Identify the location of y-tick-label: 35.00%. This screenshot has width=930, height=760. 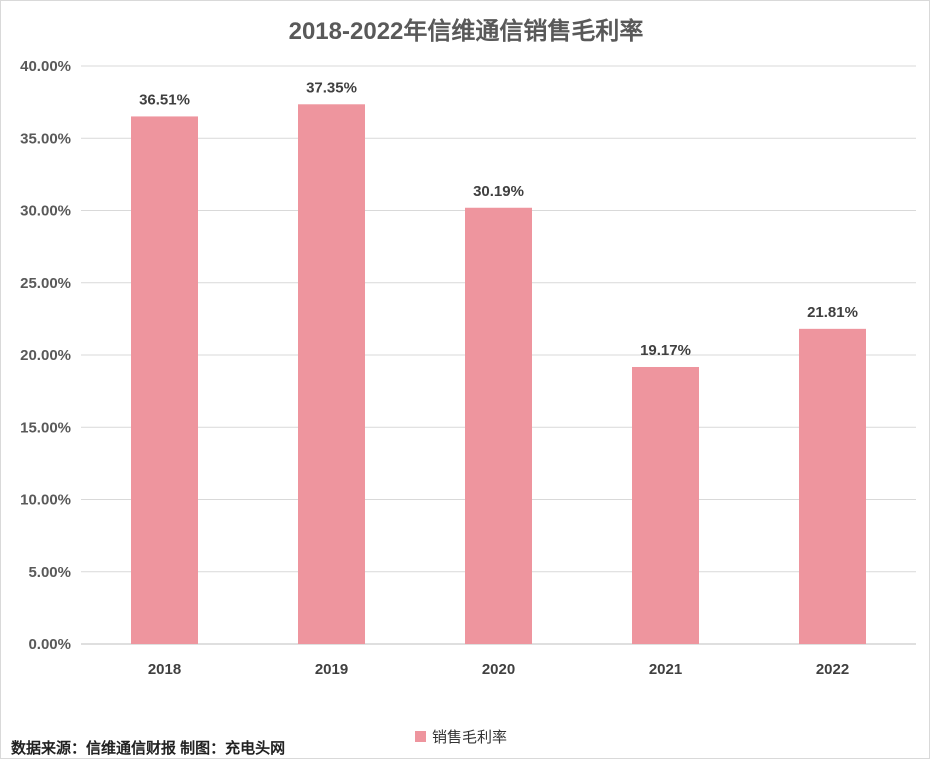
(45, 138).